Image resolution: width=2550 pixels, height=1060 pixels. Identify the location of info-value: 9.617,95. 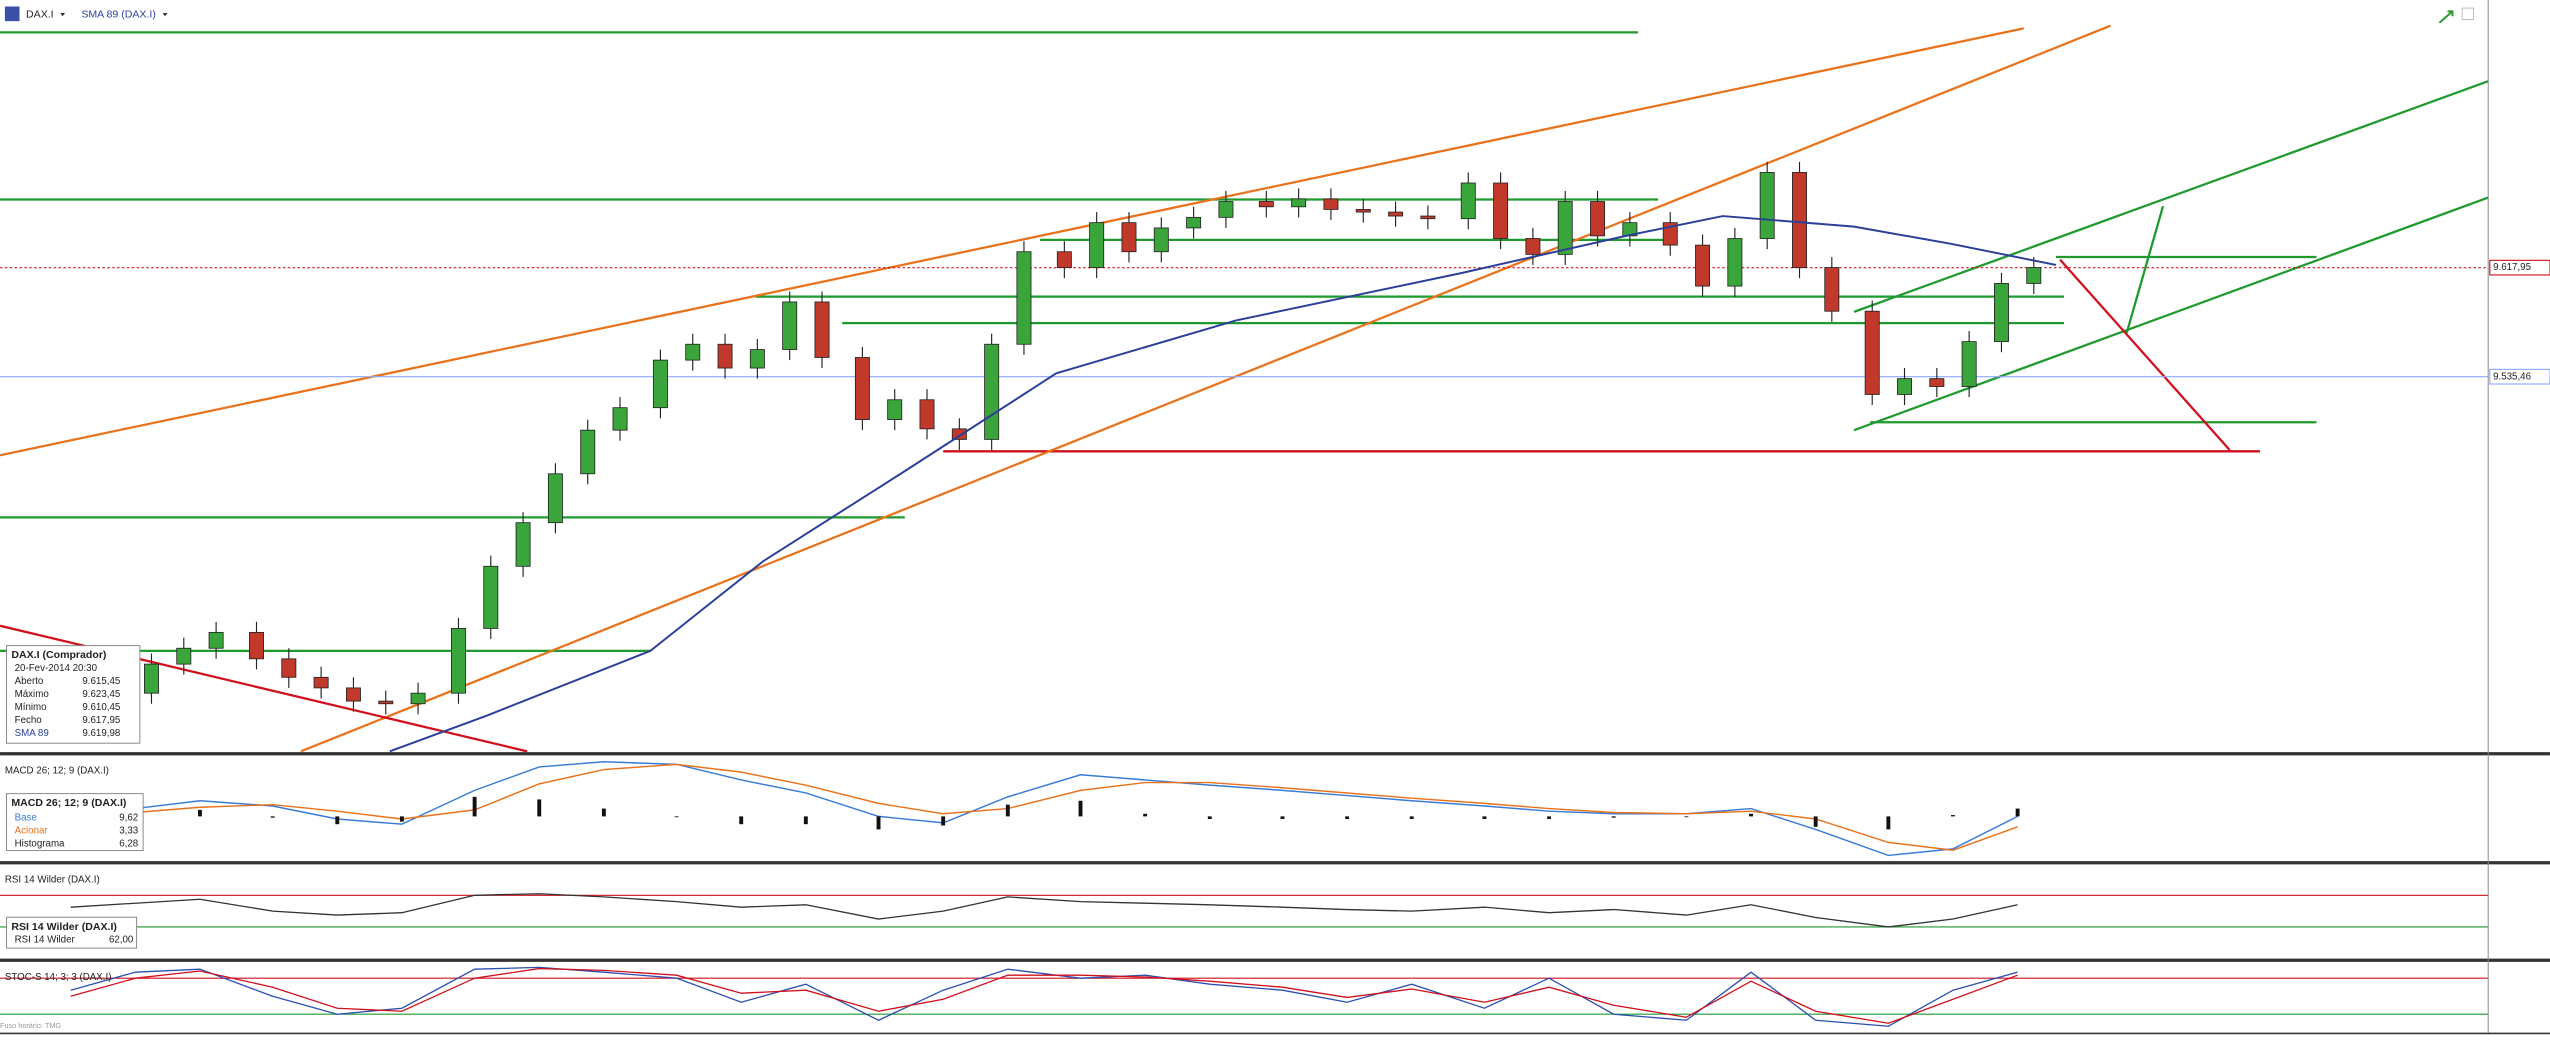
(101, 720).